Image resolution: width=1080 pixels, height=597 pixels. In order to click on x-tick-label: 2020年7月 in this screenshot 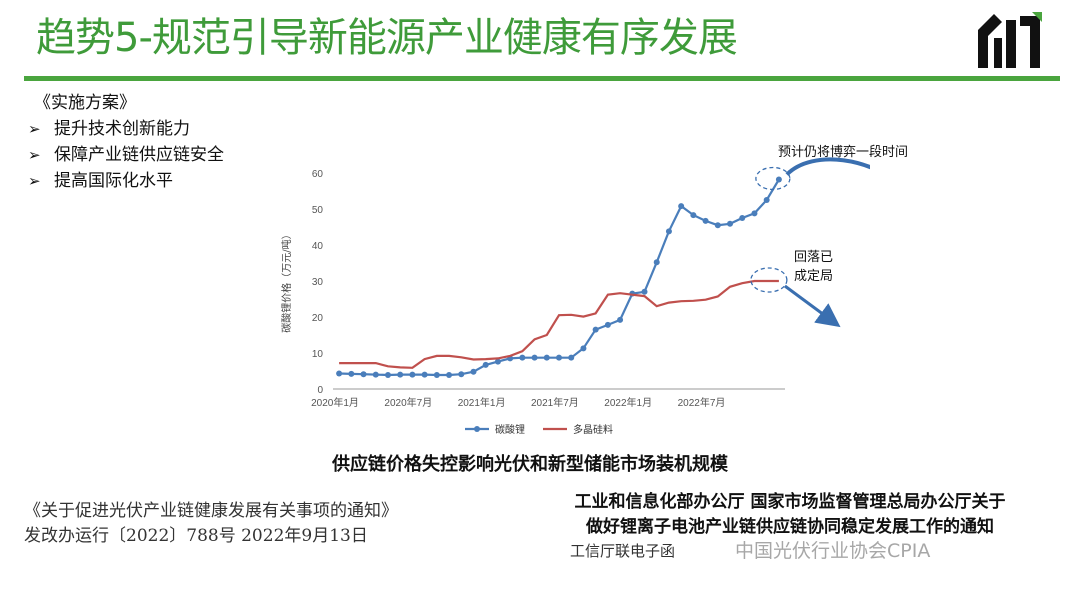, I will do `click(408, 402)`.